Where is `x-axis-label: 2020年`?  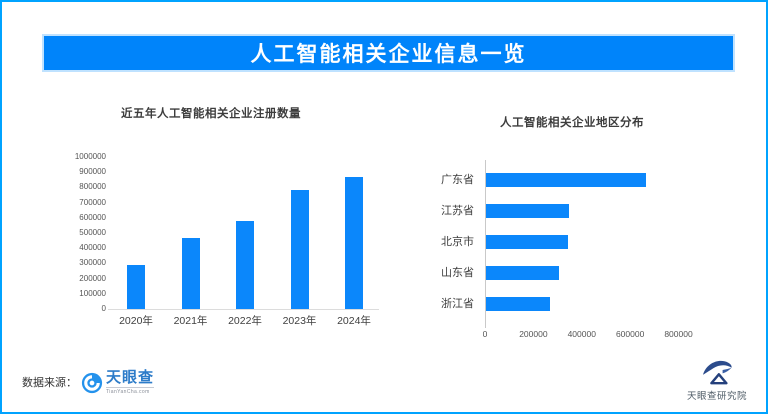
x-axis-label: 2020年 is located at coordinates (136, 321).